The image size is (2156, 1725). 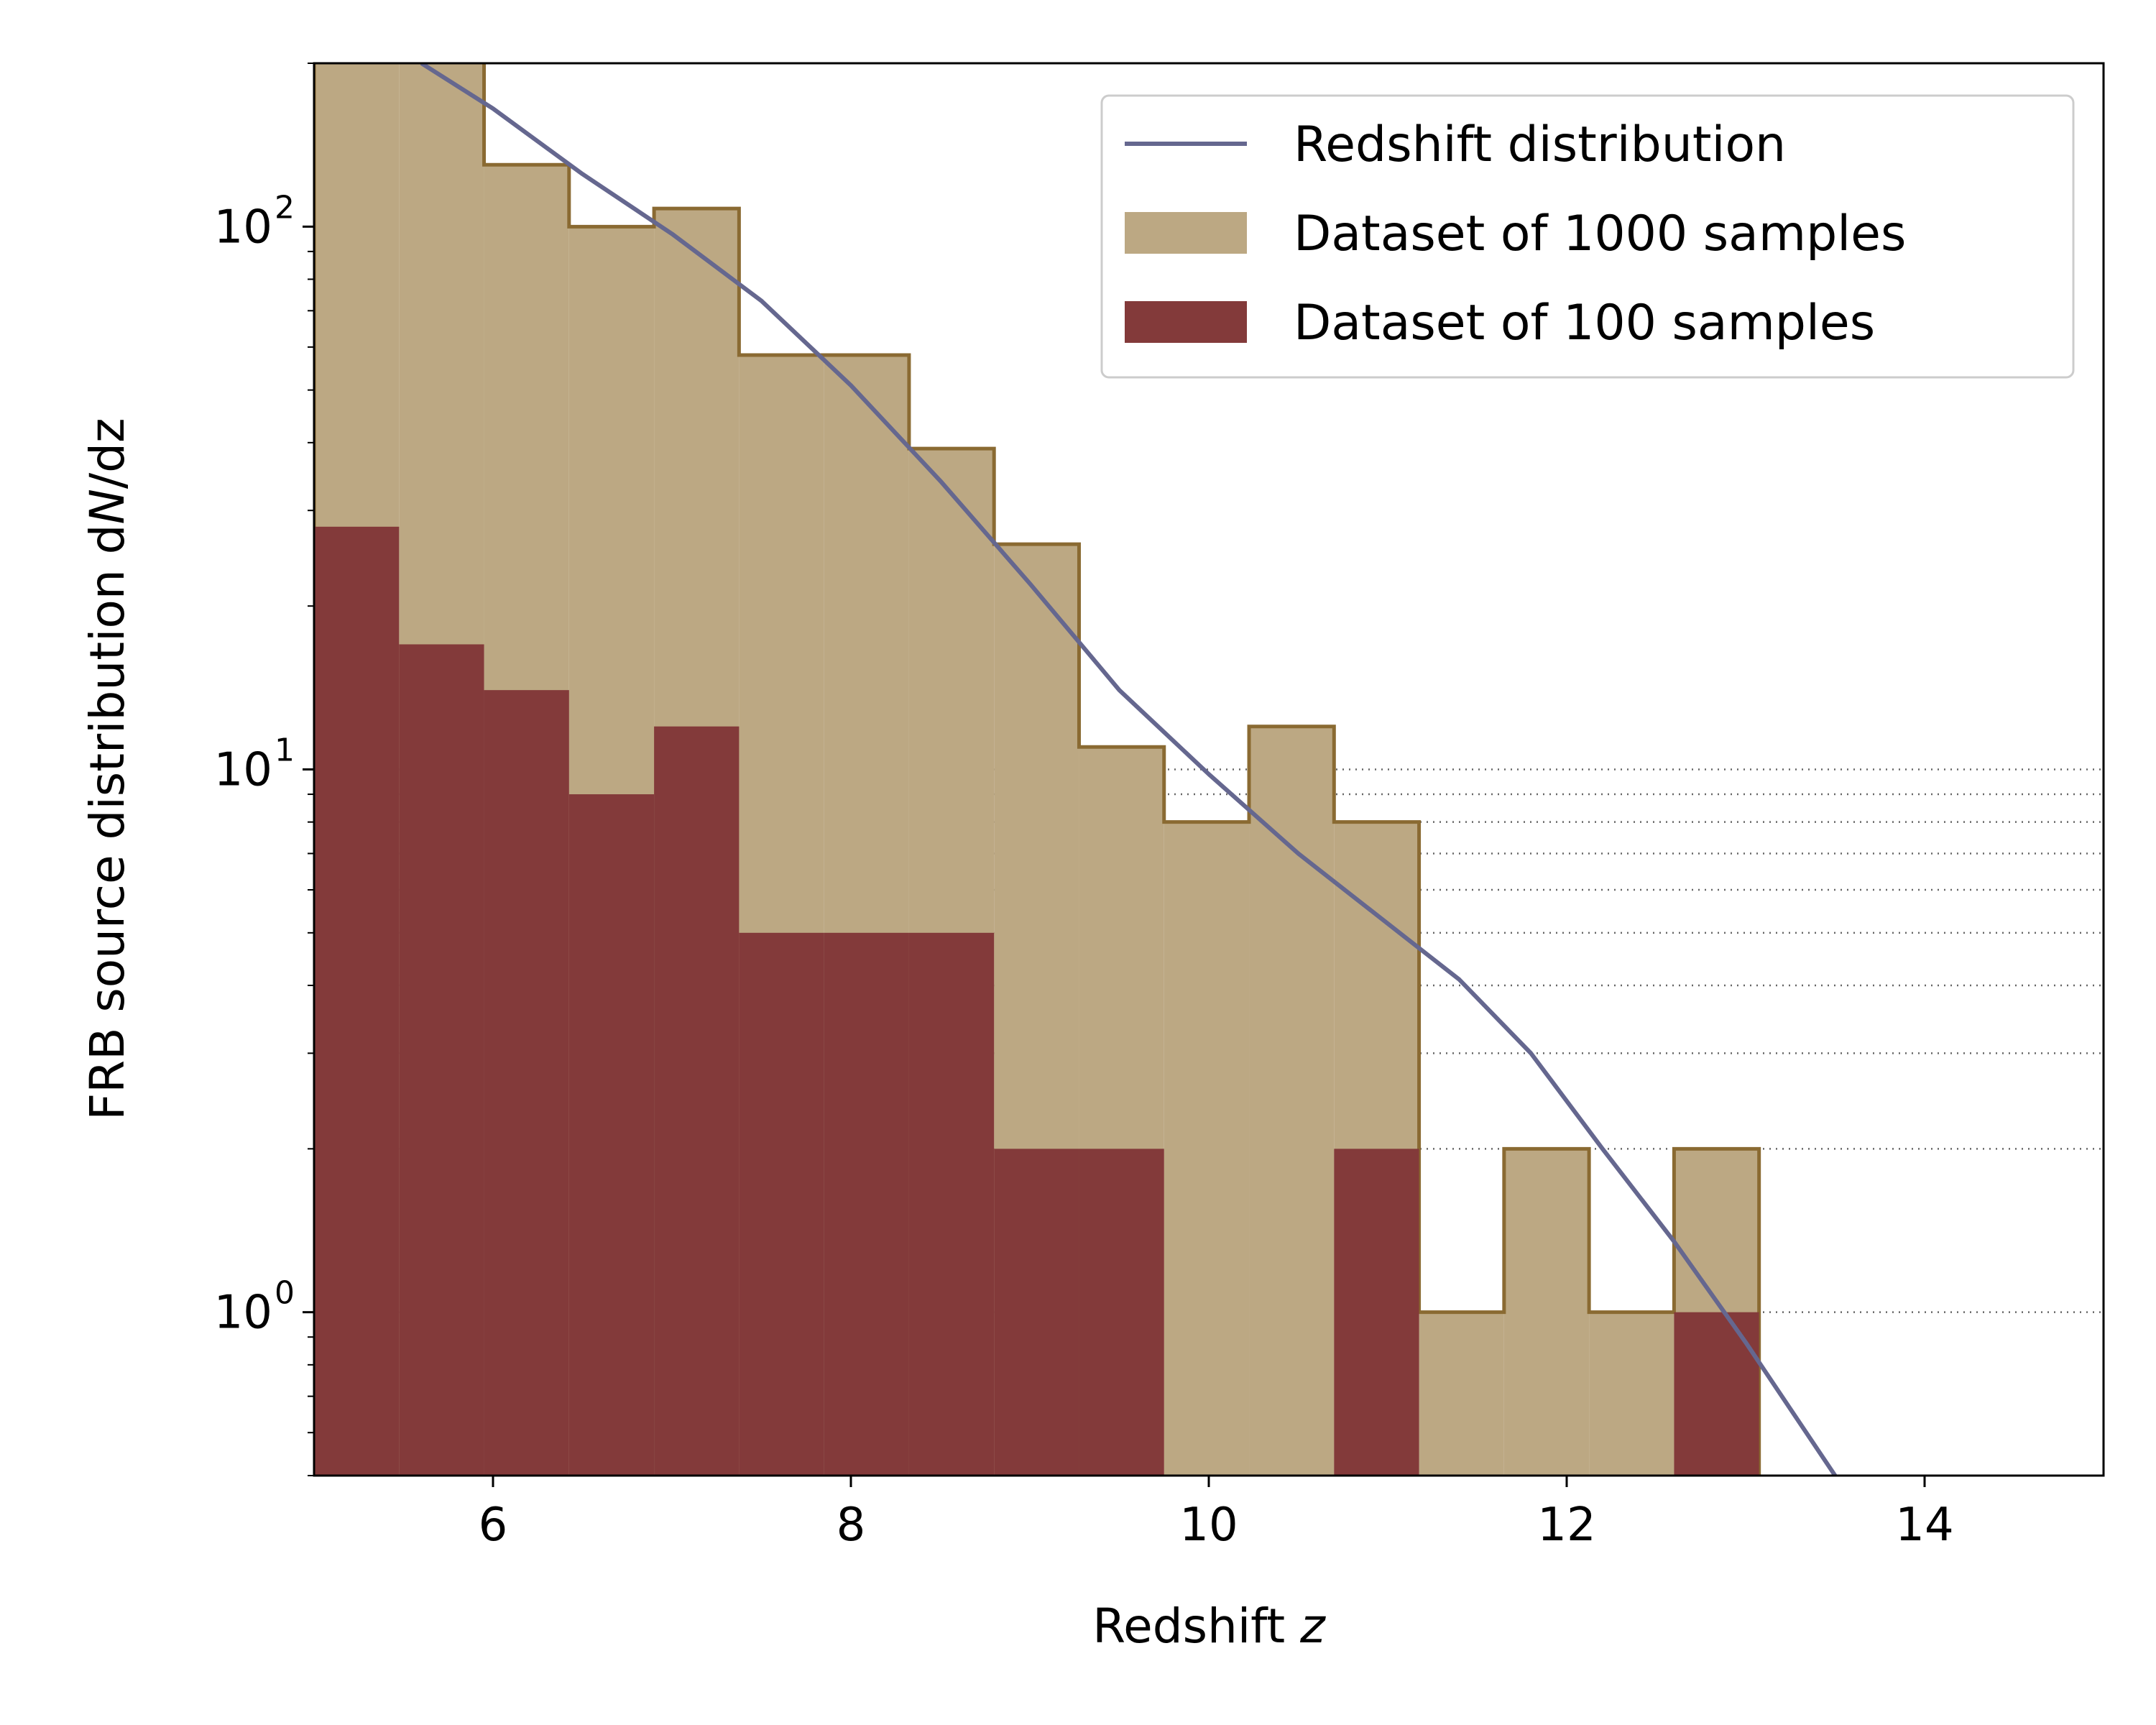 I want to click on x-tick-label: 12, so click(x=1566, y=1525).